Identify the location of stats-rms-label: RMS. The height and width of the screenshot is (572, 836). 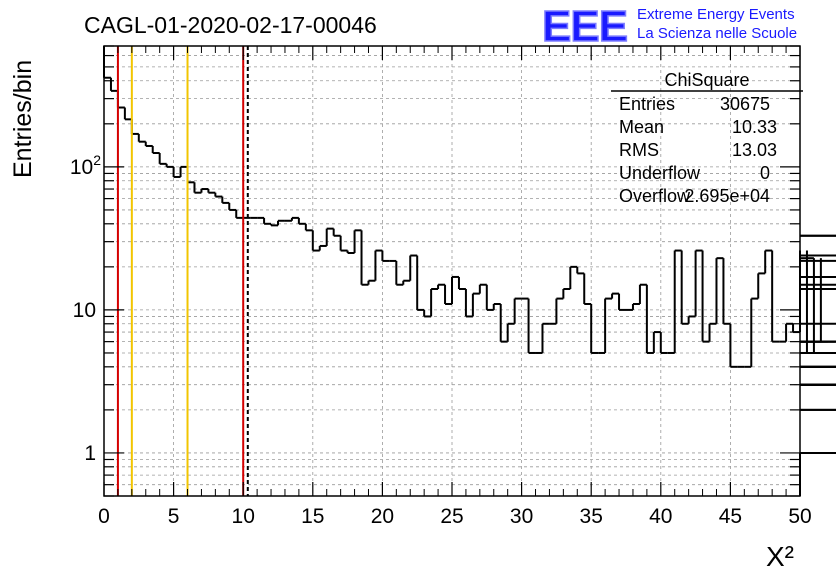
(639, 150).